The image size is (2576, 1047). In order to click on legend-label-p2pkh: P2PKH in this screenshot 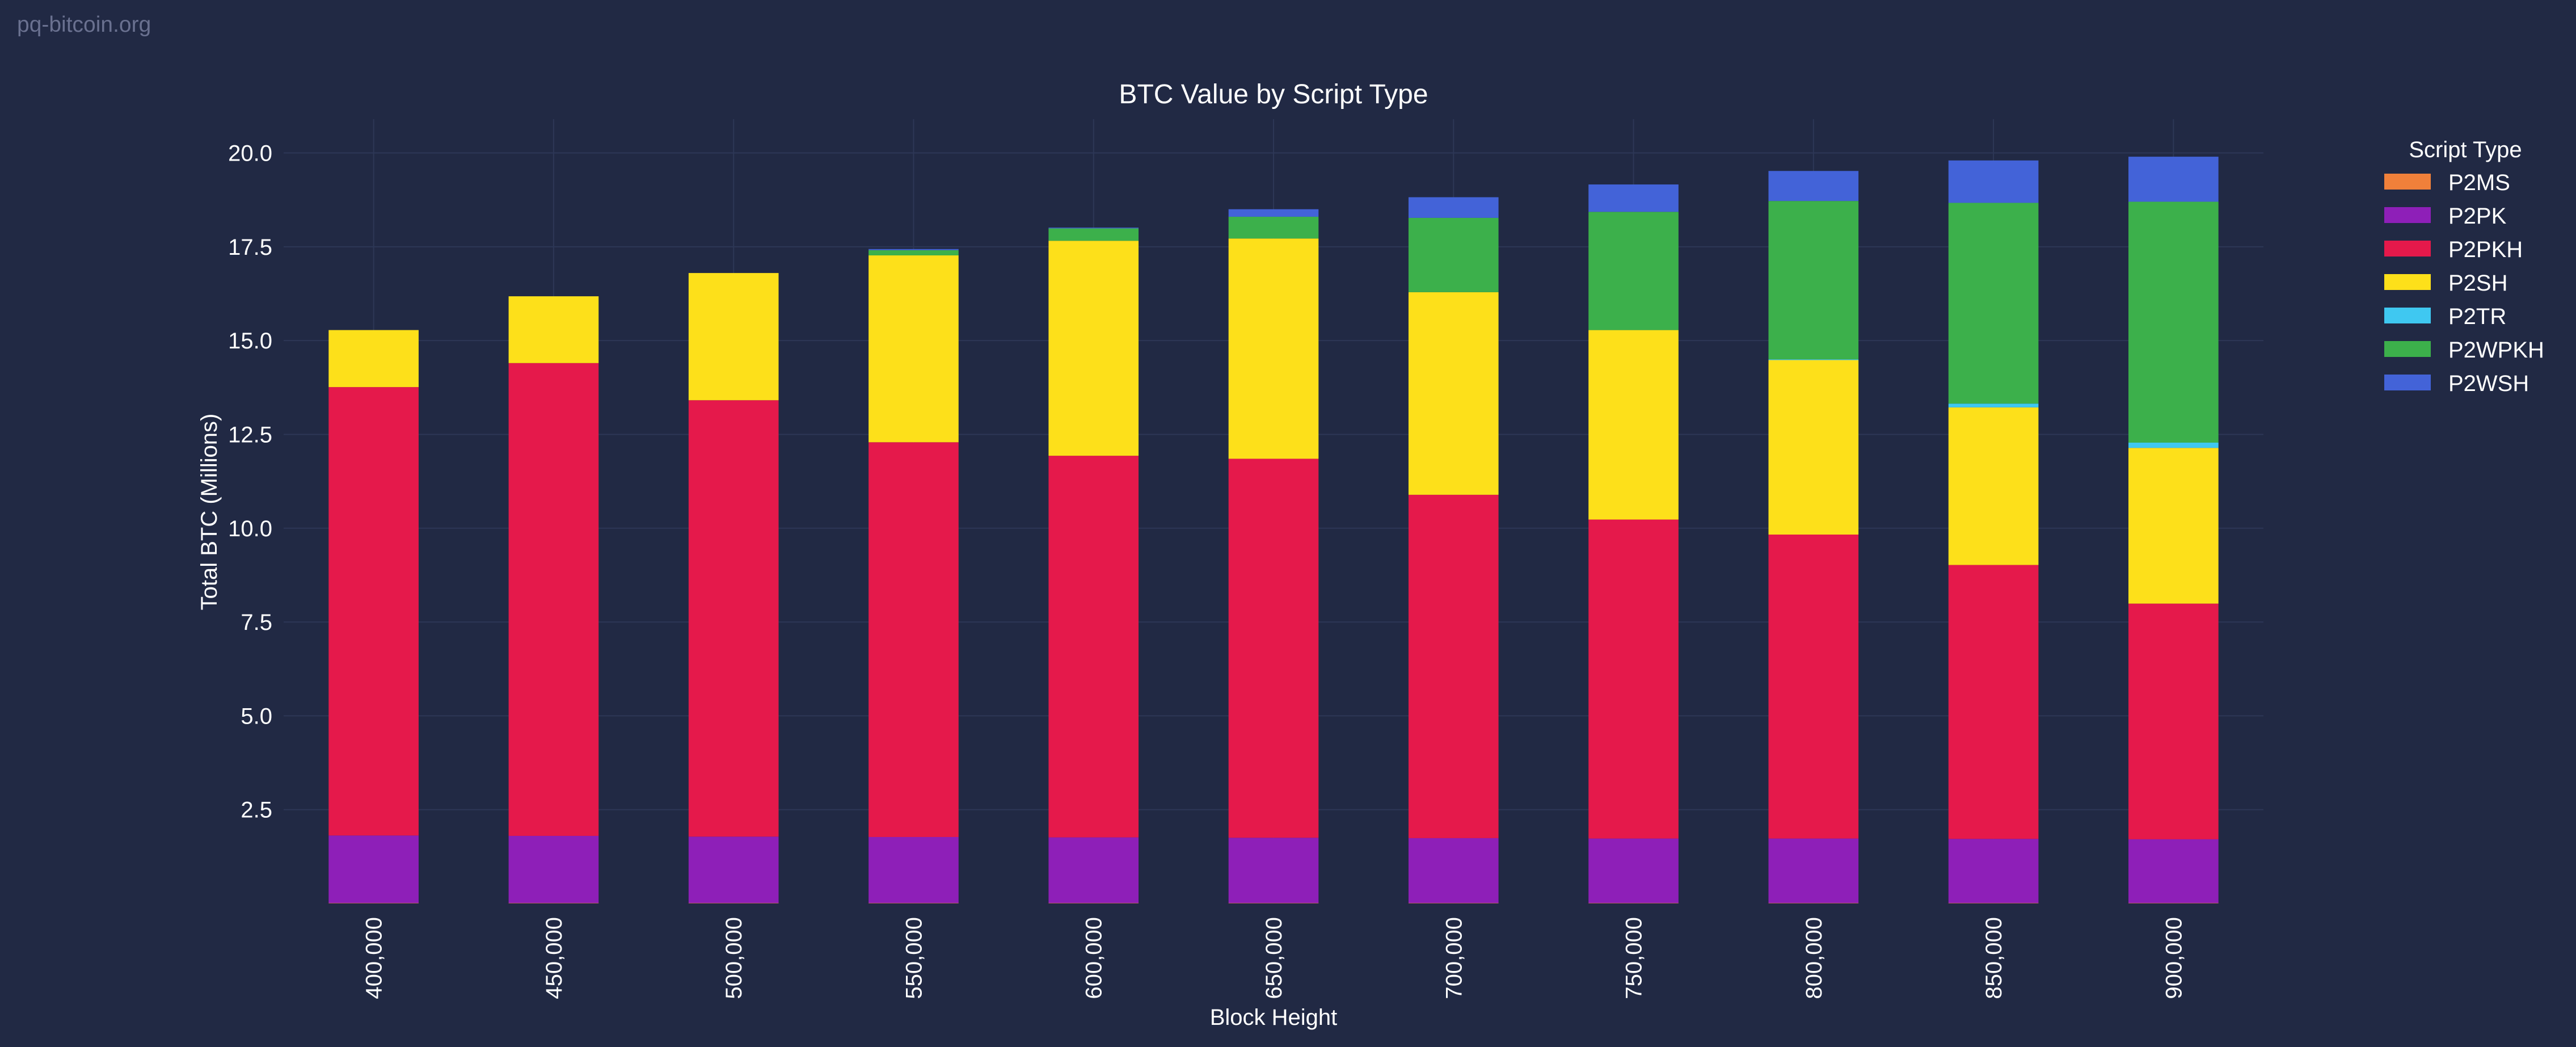, I will do `click(2485, 249)`.